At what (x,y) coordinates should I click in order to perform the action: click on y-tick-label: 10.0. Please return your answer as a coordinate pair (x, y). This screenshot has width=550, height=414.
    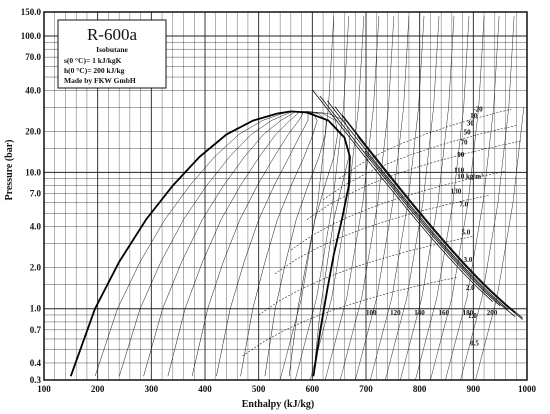
    Looking at the image, I should click on (33, 172).